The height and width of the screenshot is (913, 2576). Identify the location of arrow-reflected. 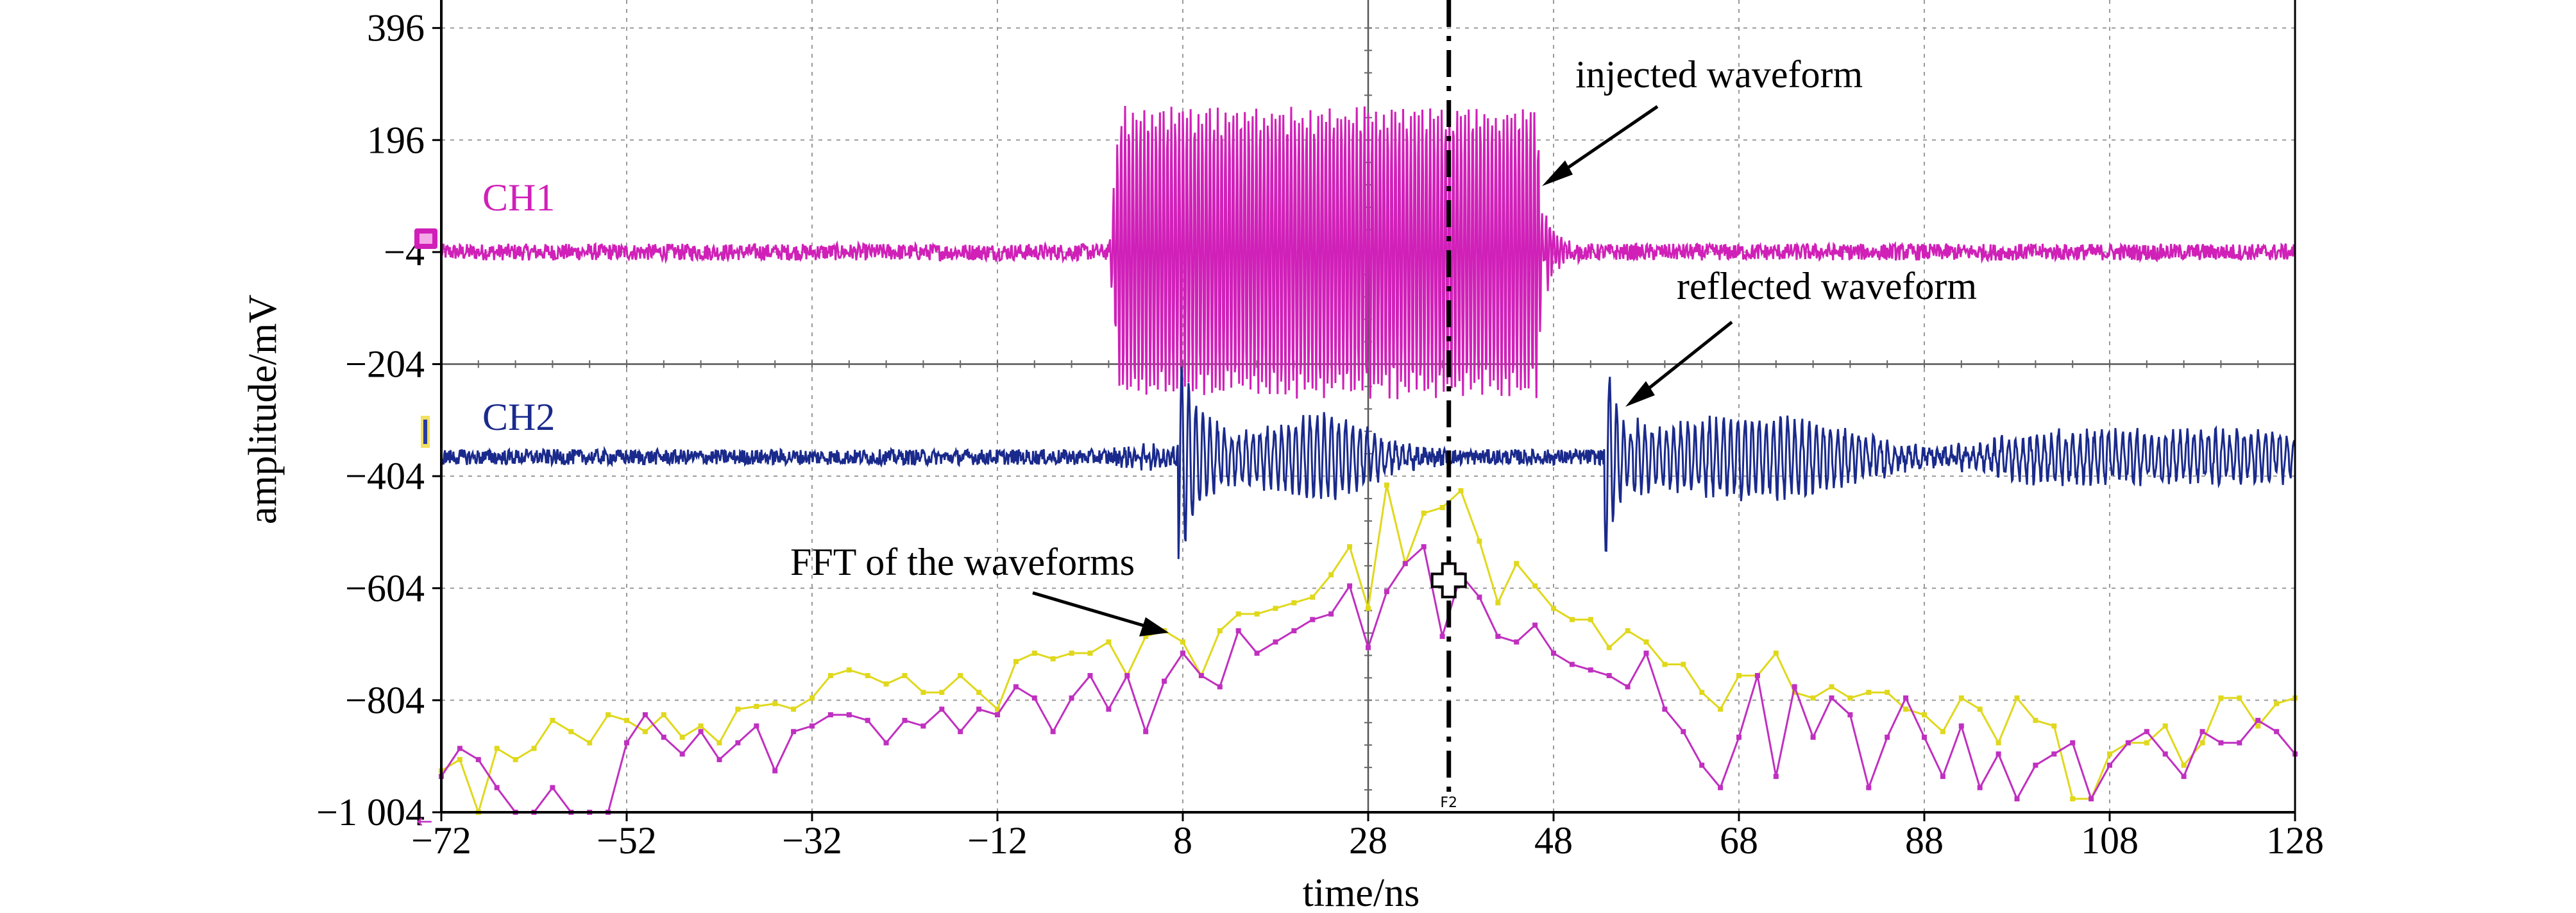
(1684, 360).